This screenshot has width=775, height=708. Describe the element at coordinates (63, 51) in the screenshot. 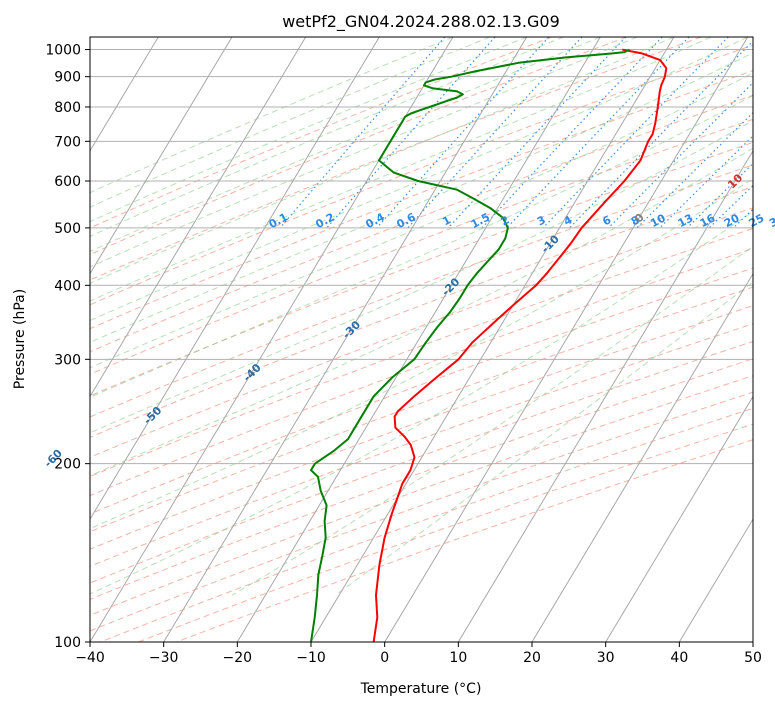

I see `y-tick-label: 1000` at that location.